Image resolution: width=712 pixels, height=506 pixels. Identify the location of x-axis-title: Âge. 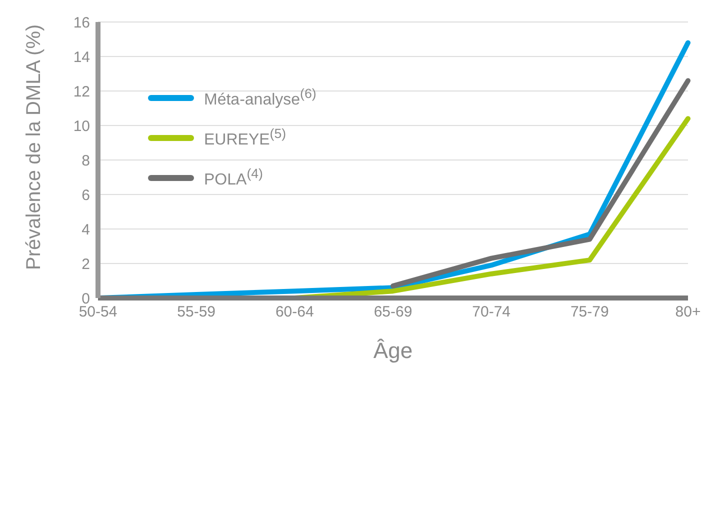
(393, 350).